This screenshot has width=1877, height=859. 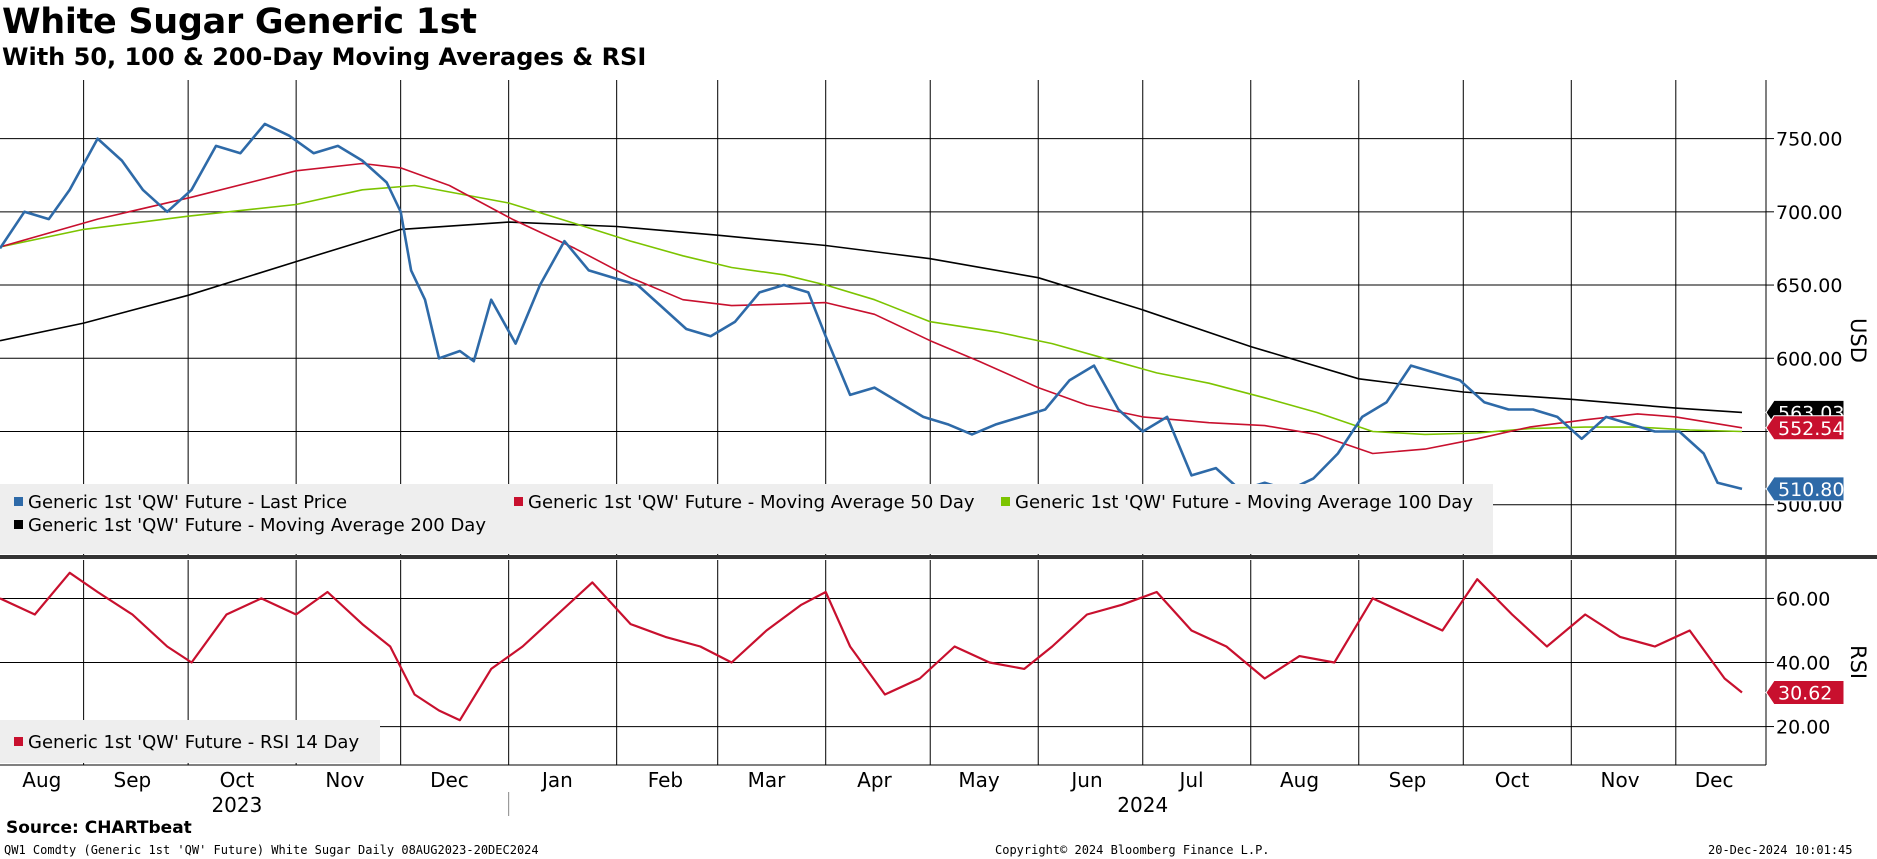 What do you see at coordinates (1085, 780) in the screenshot?
I see `month-tick-label: Jun` at bounding box center [1085, 780].